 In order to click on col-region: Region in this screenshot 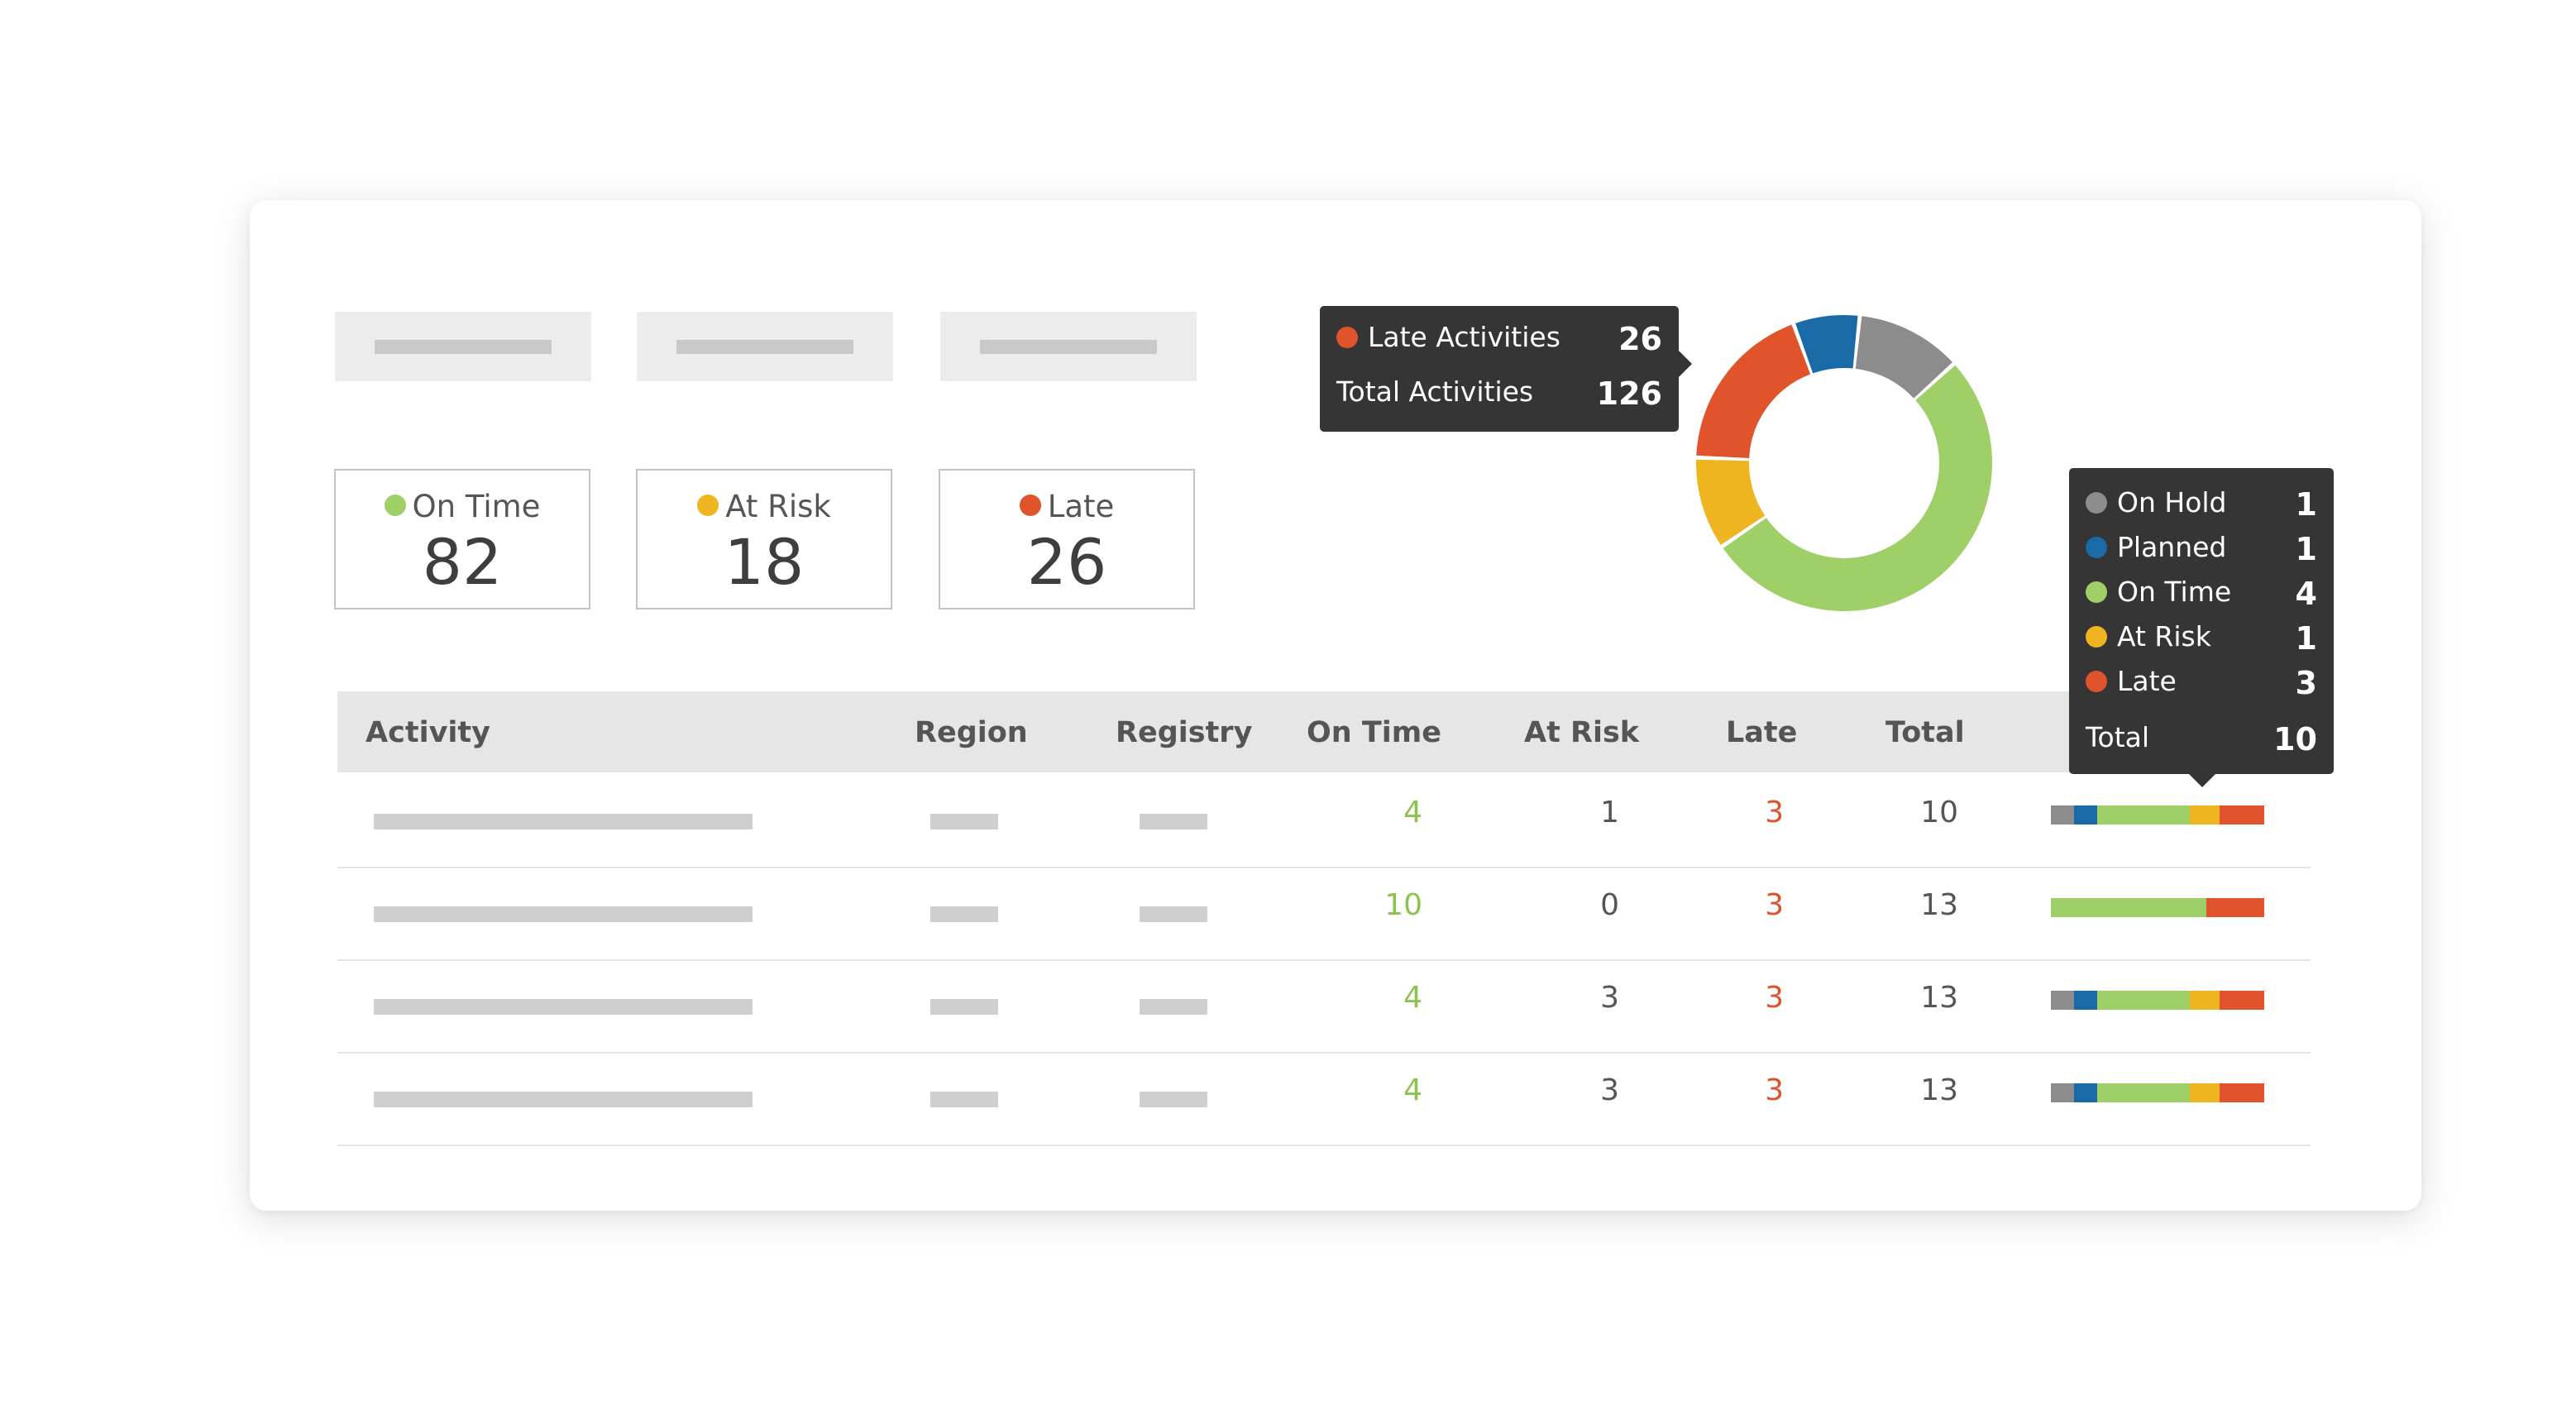, I will do `click(972, 732)`.